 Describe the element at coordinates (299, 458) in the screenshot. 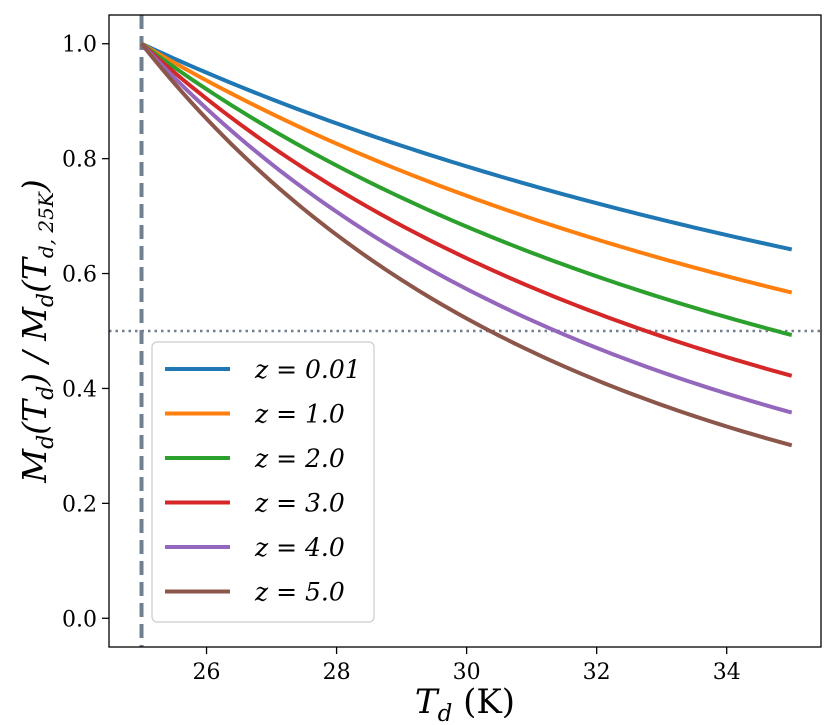

I see `legend-label-2: z = 2.0` at that location.